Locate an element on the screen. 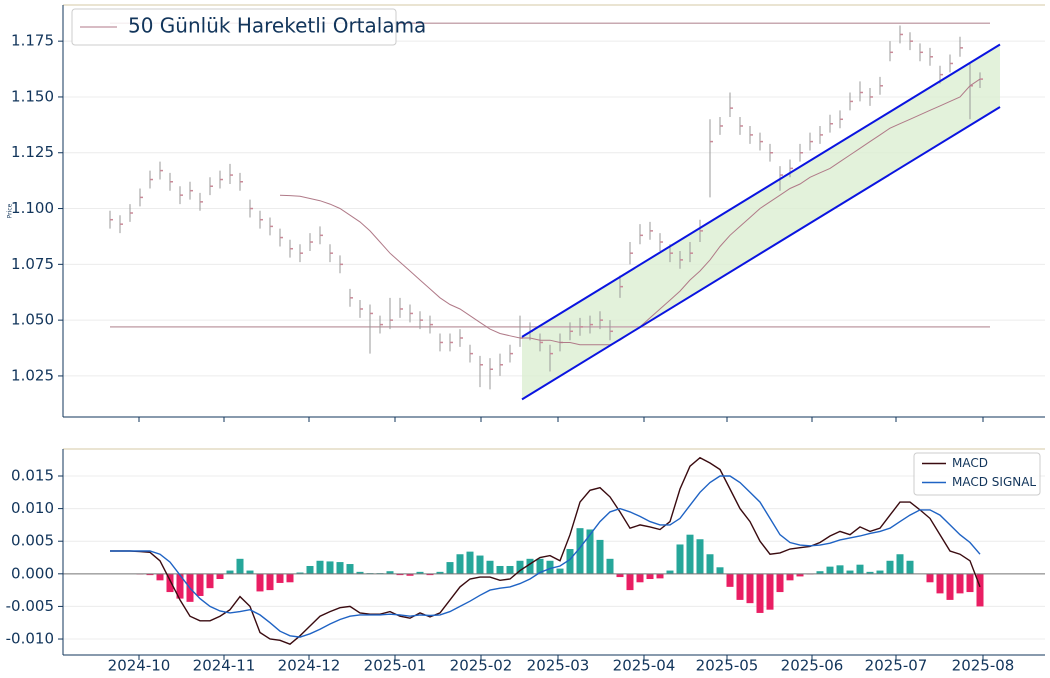 This screenshot has width=1050, height=678. y-tick-label: 1.100 is located at coordinates (32, 208).